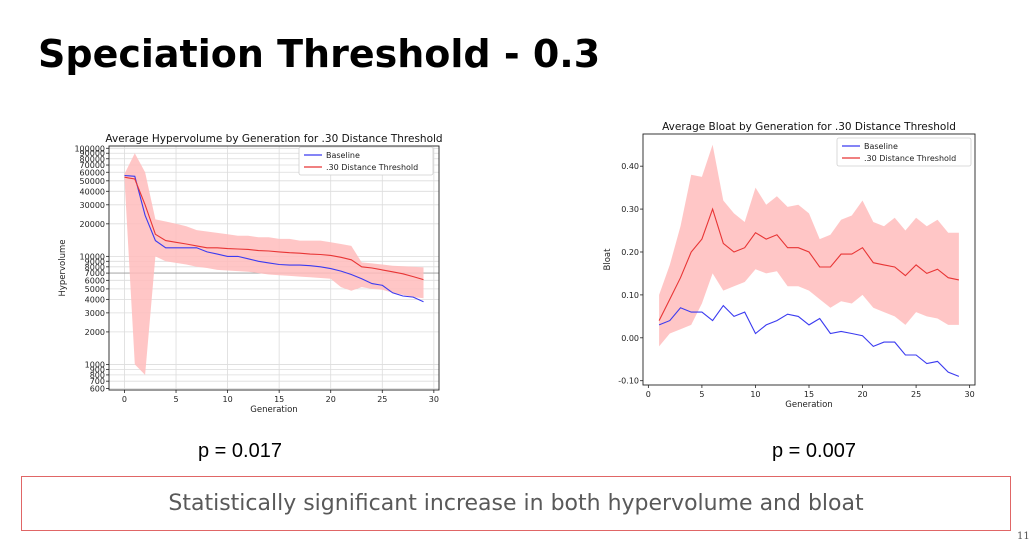 Image resolution: width=1030 pixels, height=557 pixels. I want to click on y-tick-label: 70000, so click(92, 165).